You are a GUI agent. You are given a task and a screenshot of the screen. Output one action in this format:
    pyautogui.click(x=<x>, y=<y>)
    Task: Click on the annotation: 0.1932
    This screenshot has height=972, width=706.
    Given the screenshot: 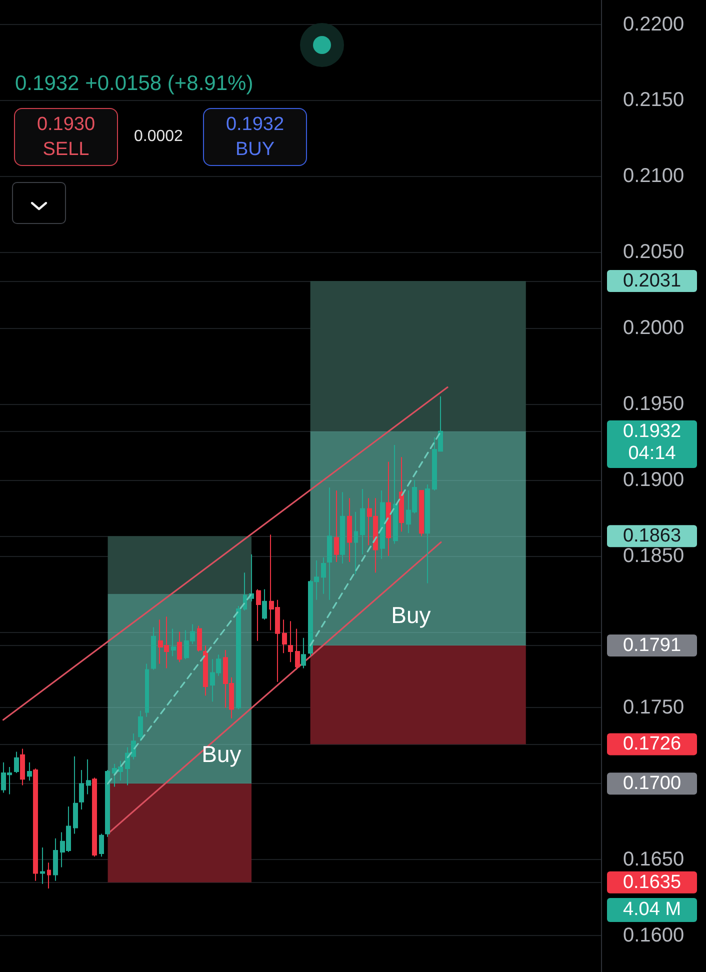 What is the action you would take?
    pyautogui.click(x=255, y=125)
    